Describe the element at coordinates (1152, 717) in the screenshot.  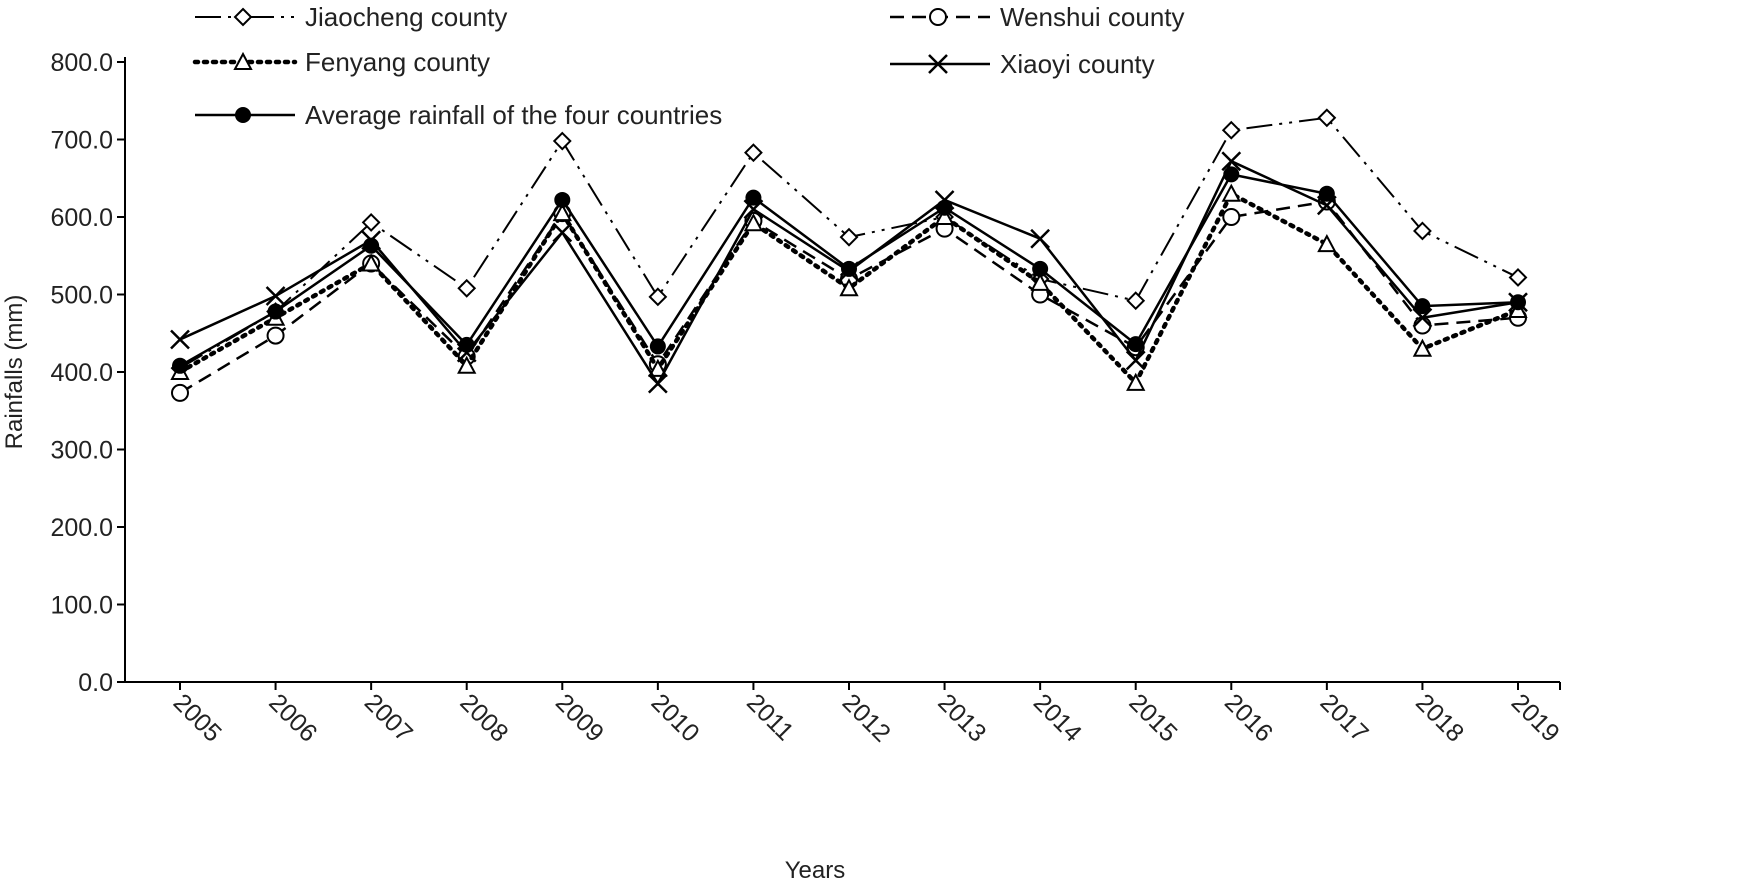
I see `x-tick-label: 2015` at that location.